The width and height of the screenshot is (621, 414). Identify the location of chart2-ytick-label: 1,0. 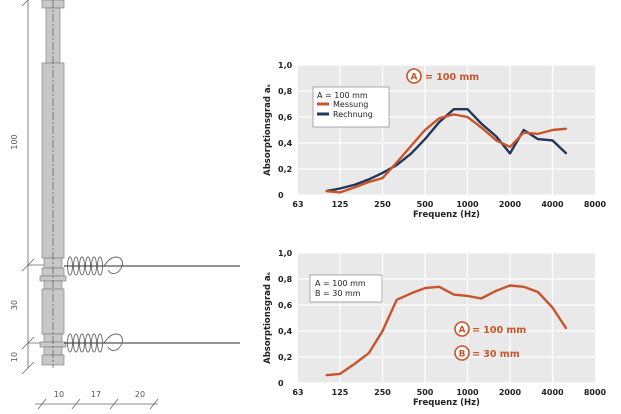
(285, 253).